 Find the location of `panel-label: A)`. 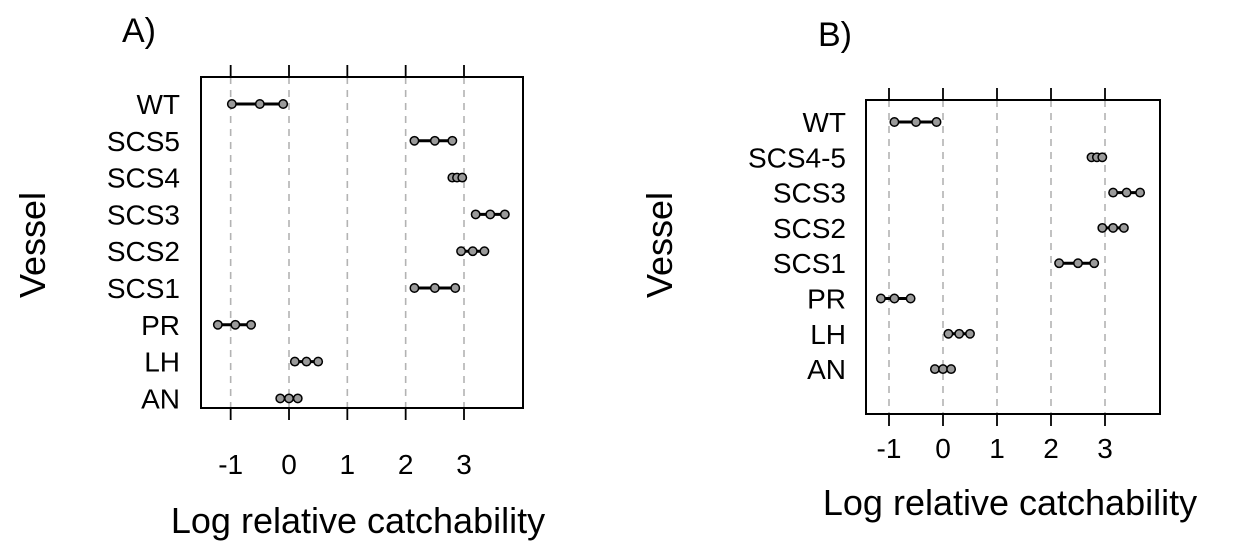

panel-label: A) is located at coordinates (139, 31).